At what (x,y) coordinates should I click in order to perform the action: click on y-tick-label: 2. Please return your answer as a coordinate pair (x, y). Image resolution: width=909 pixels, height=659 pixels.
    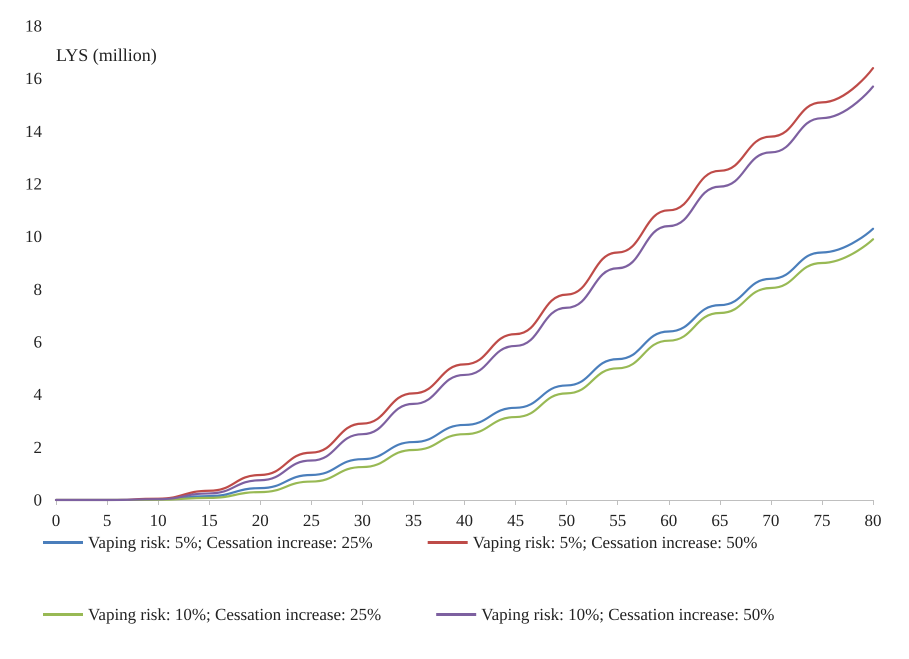
    Looking at the image, I should click on (38, 447).